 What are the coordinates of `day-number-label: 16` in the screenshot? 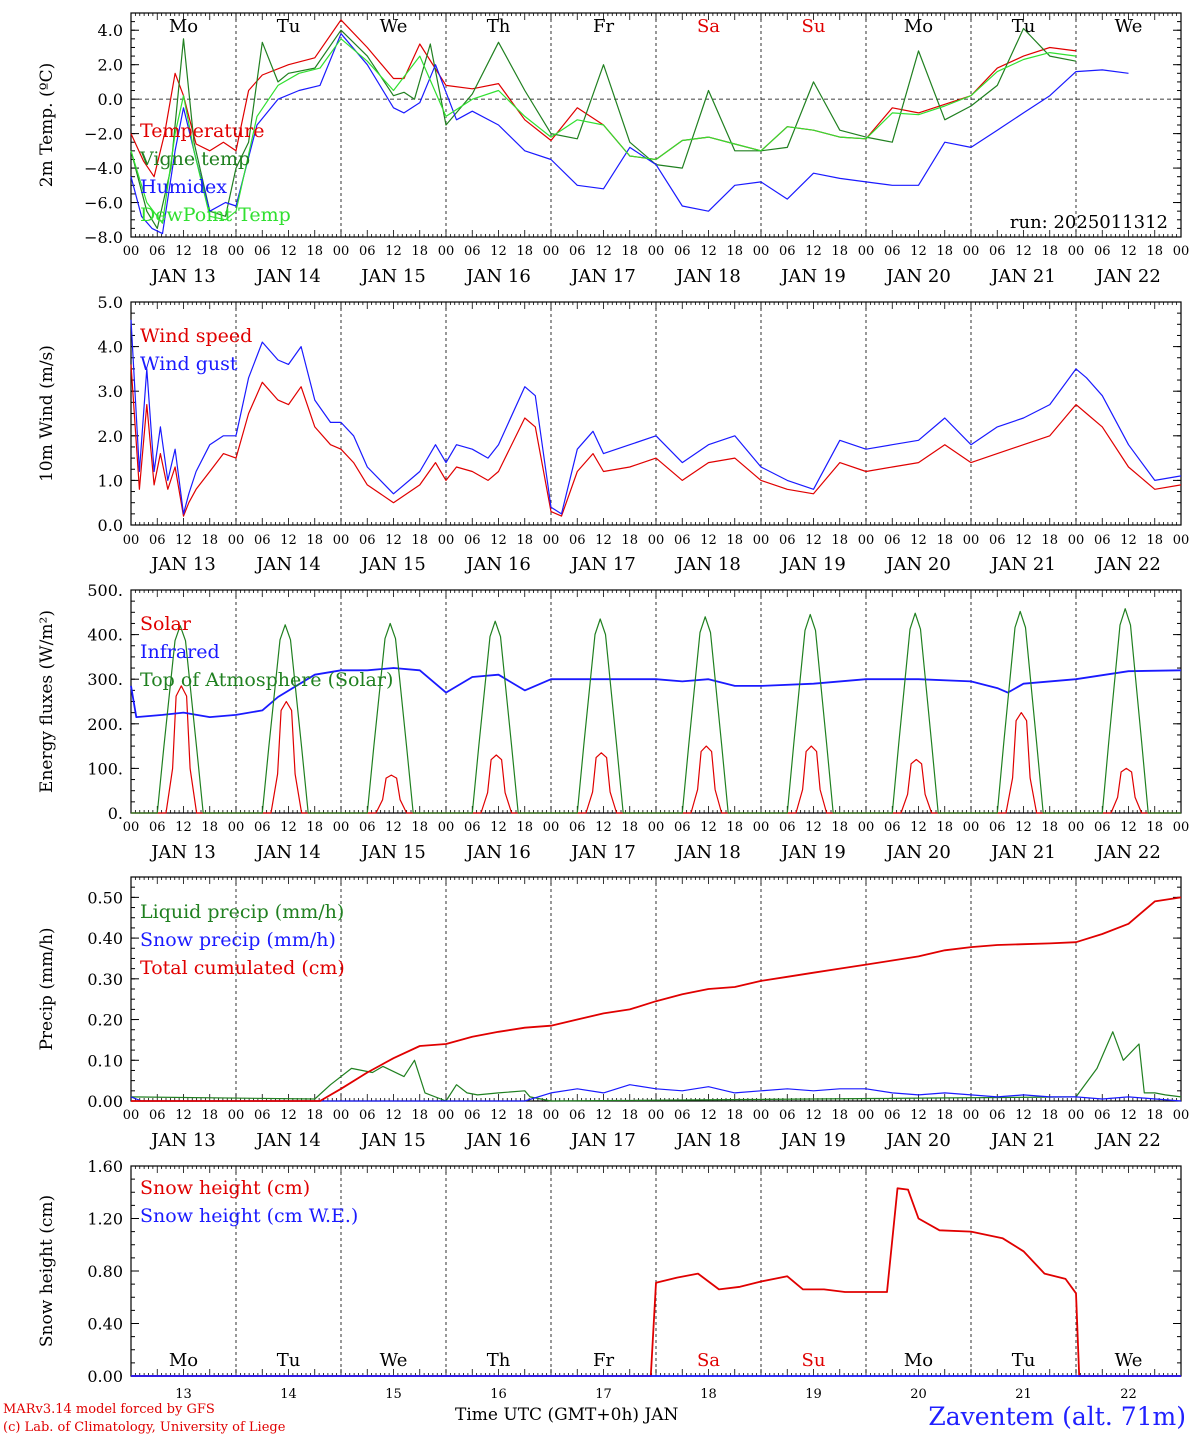 It's located at (498, 1394).